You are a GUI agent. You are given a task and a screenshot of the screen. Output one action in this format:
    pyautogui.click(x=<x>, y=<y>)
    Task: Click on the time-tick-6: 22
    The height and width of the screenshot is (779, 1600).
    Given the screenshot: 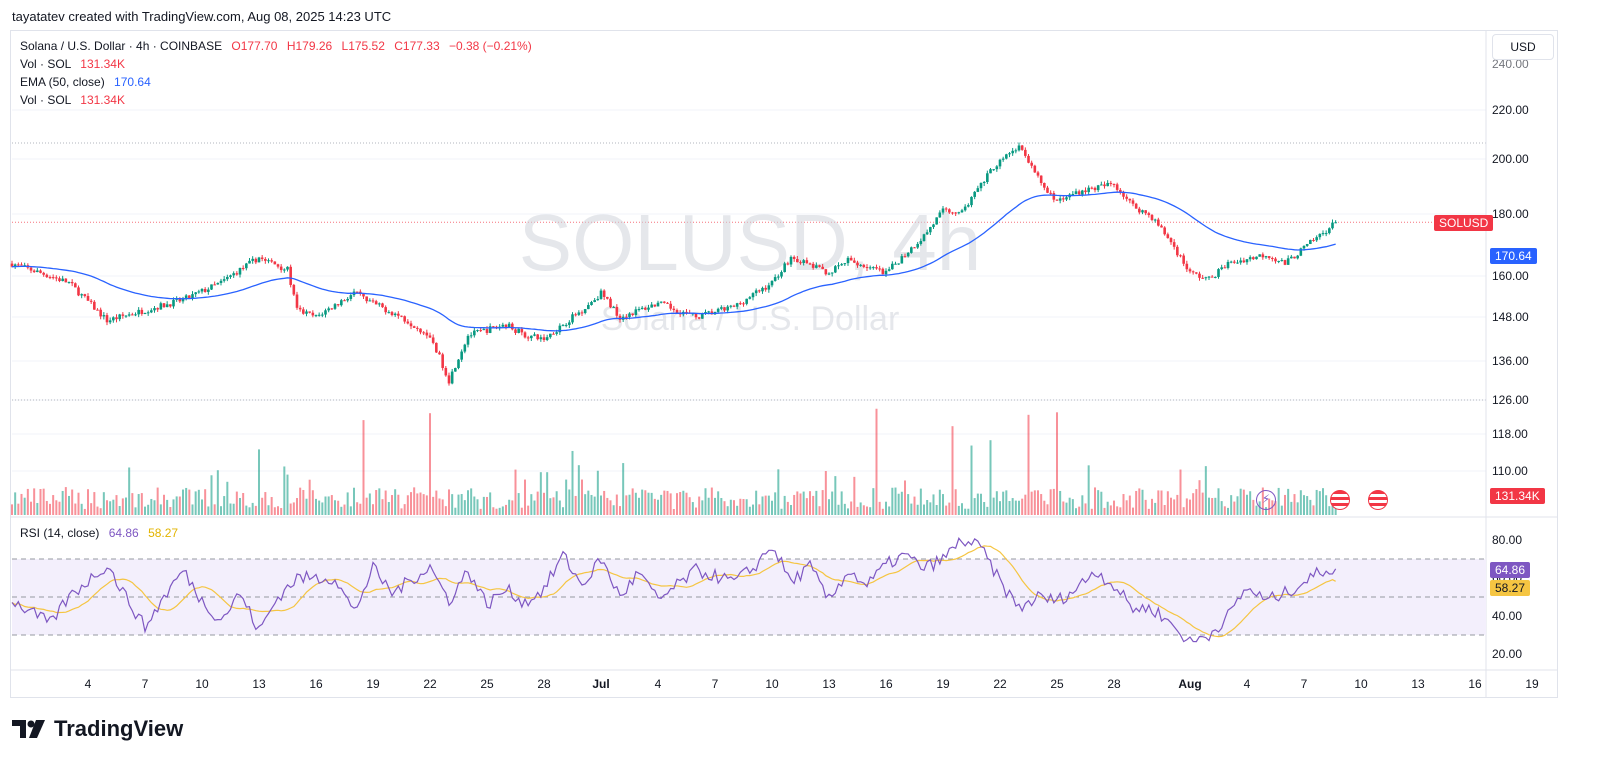 What is the action you would take?
    pyautogui.click(x=430, y=684)
    